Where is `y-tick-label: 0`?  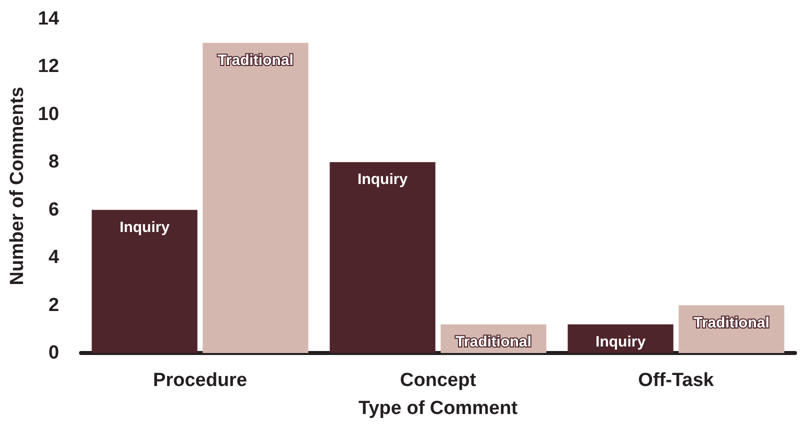
y-tick-label: 0 is located at coordinates (54, 353).